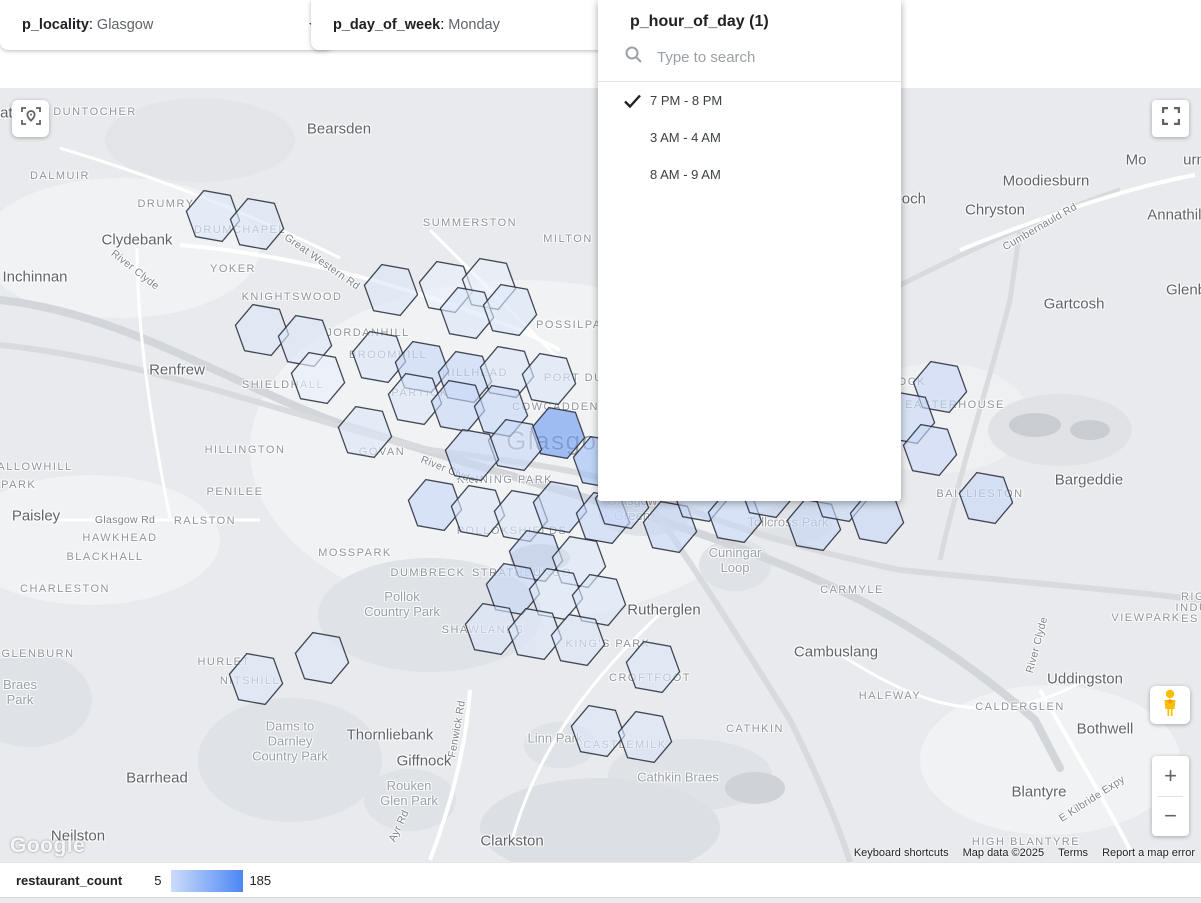  Describe the element at coordinates (1148, 853) in the screenshot. I see `report-error-link: Report a map error` at that location.